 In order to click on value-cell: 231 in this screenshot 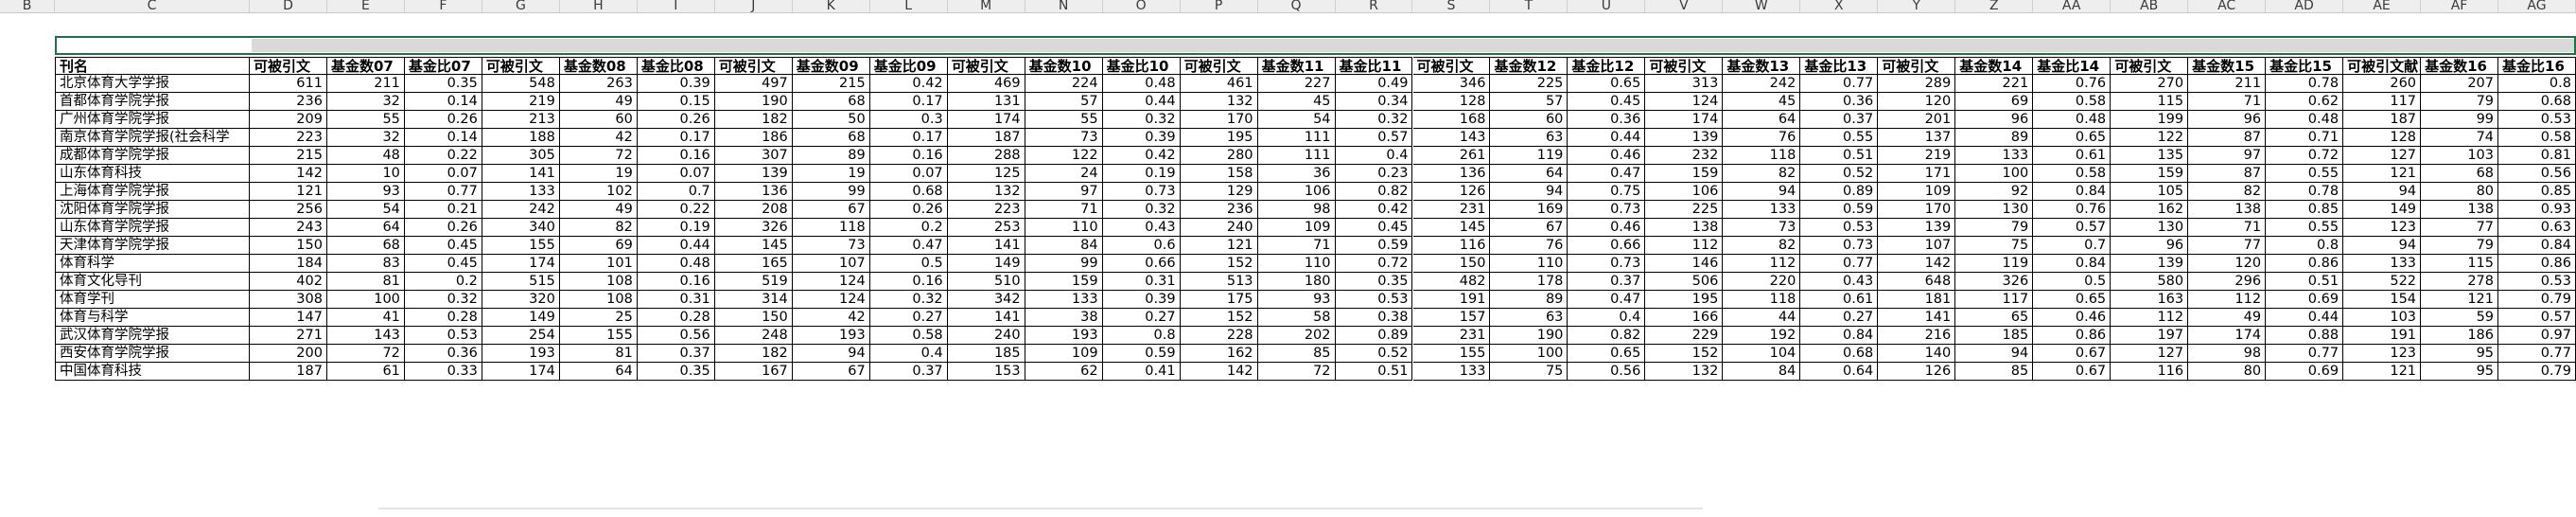, I will do `click(1452, 336)`.